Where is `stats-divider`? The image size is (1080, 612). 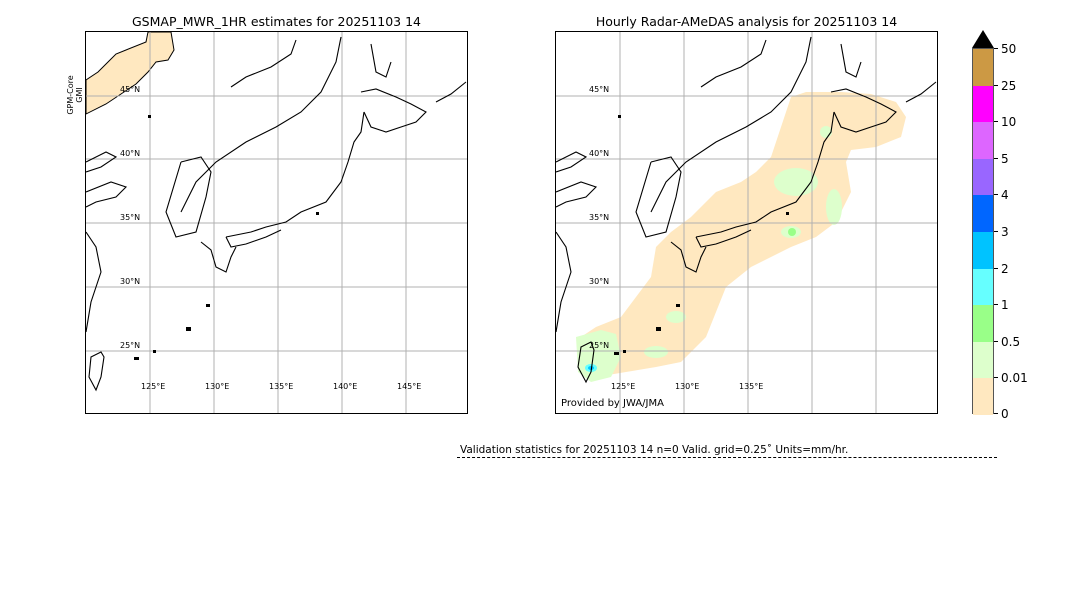
stats-divider is located at coordinates (727, 457).